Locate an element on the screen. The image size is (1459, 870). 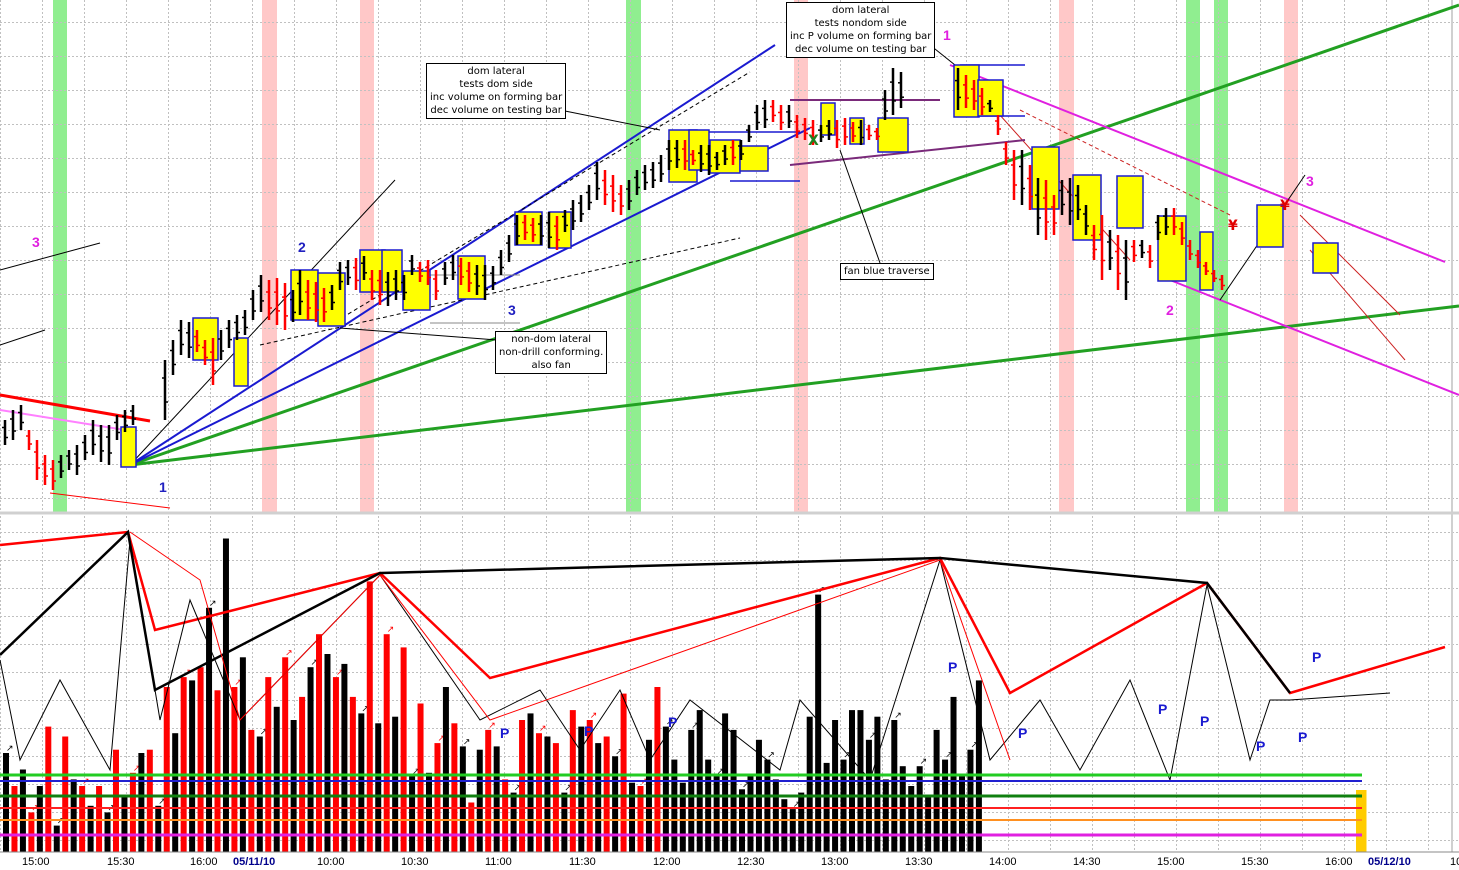
x-tick-label: 15:00 is located at coordinates (1171, 862).